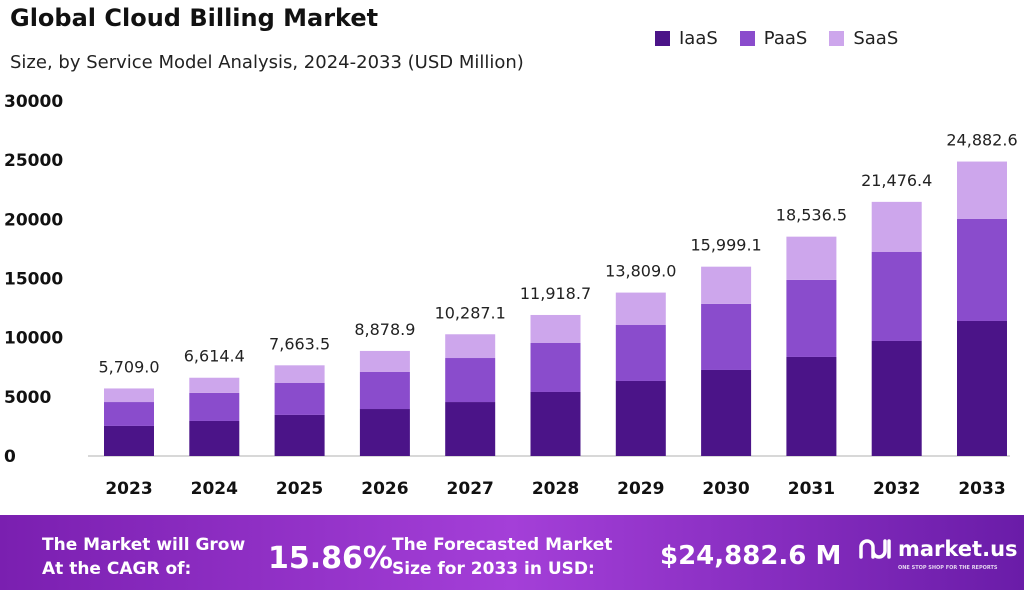 This screenshot has width=1024, height=590. I want to click on total-label: 8,878.9, so click(384, 329).